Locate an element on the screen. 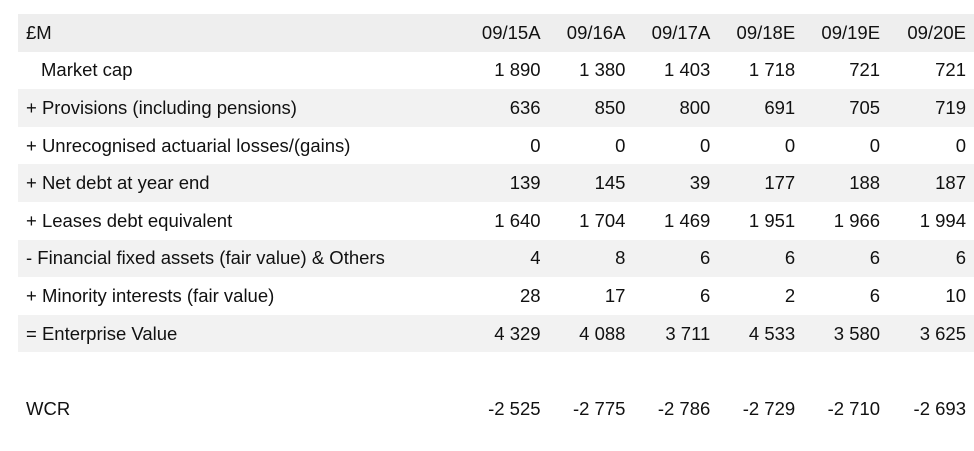 The image size is (974, 451). cell-value: 10 is located at coordinates (955, 295).